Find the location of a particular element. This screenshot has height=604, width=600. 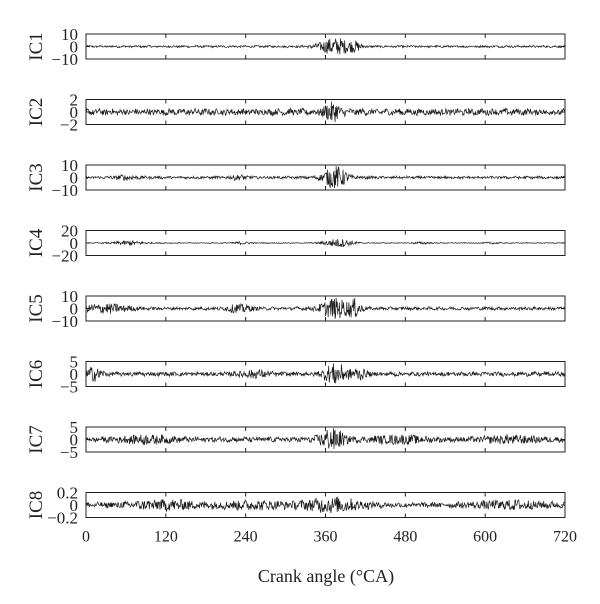

y-tick-label: −2 is located at coordinates (69, 125).